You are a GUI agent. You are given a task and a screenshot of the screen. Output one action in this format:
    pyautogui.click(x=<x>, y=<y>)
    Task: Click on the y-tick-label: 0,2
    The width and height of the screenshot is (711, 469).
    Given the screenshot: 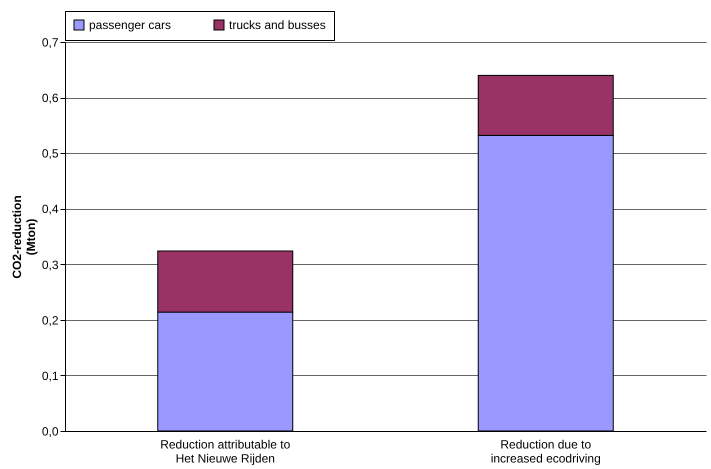 What is the action you would take?
    pyautogui.click(x=50, y=320)
    